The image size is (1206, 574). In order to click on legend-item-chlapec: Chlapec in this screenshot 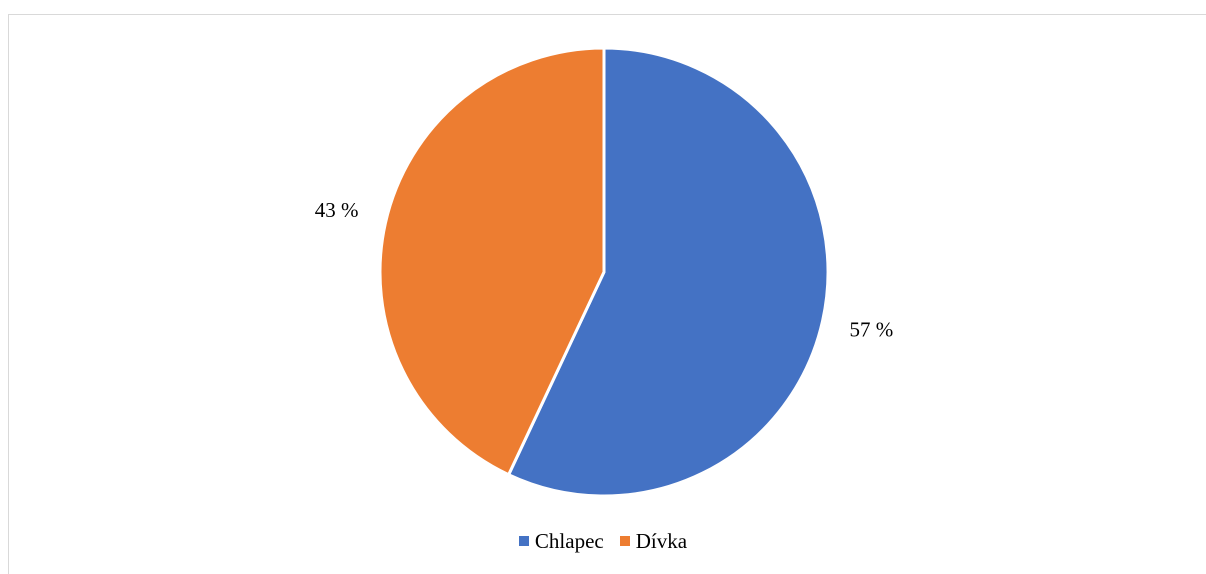, I will do `click(561, 541)`.